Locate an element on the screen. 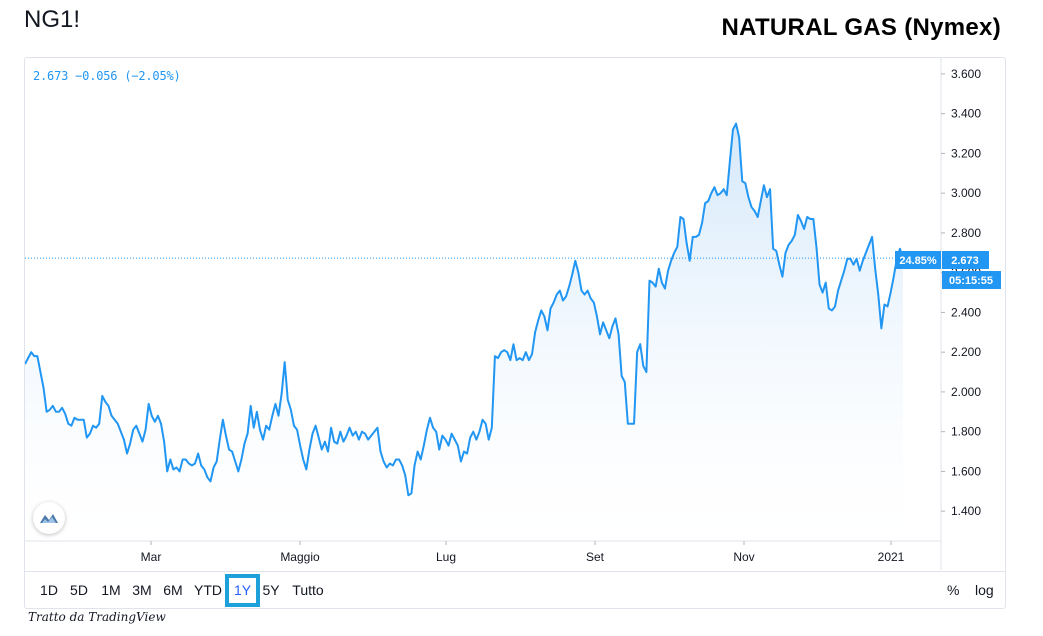 This screenshot has width=1043, height=636. range-5d-button: 5D is located at coordinates (79, 590).